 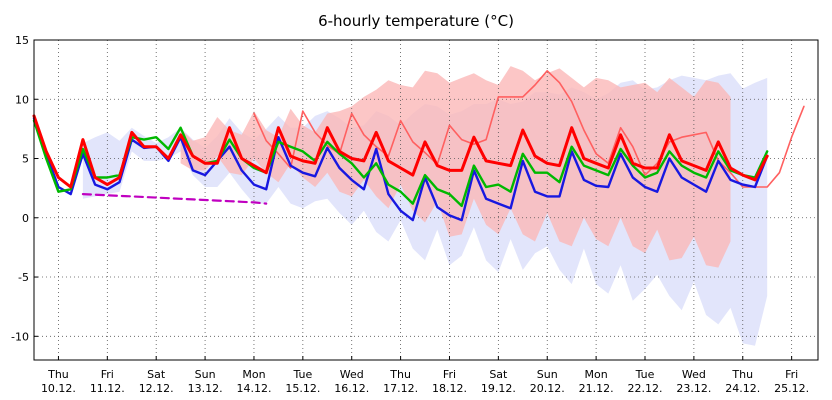 I want to click on y-tick-label: 5, so click(x=25, y=159).